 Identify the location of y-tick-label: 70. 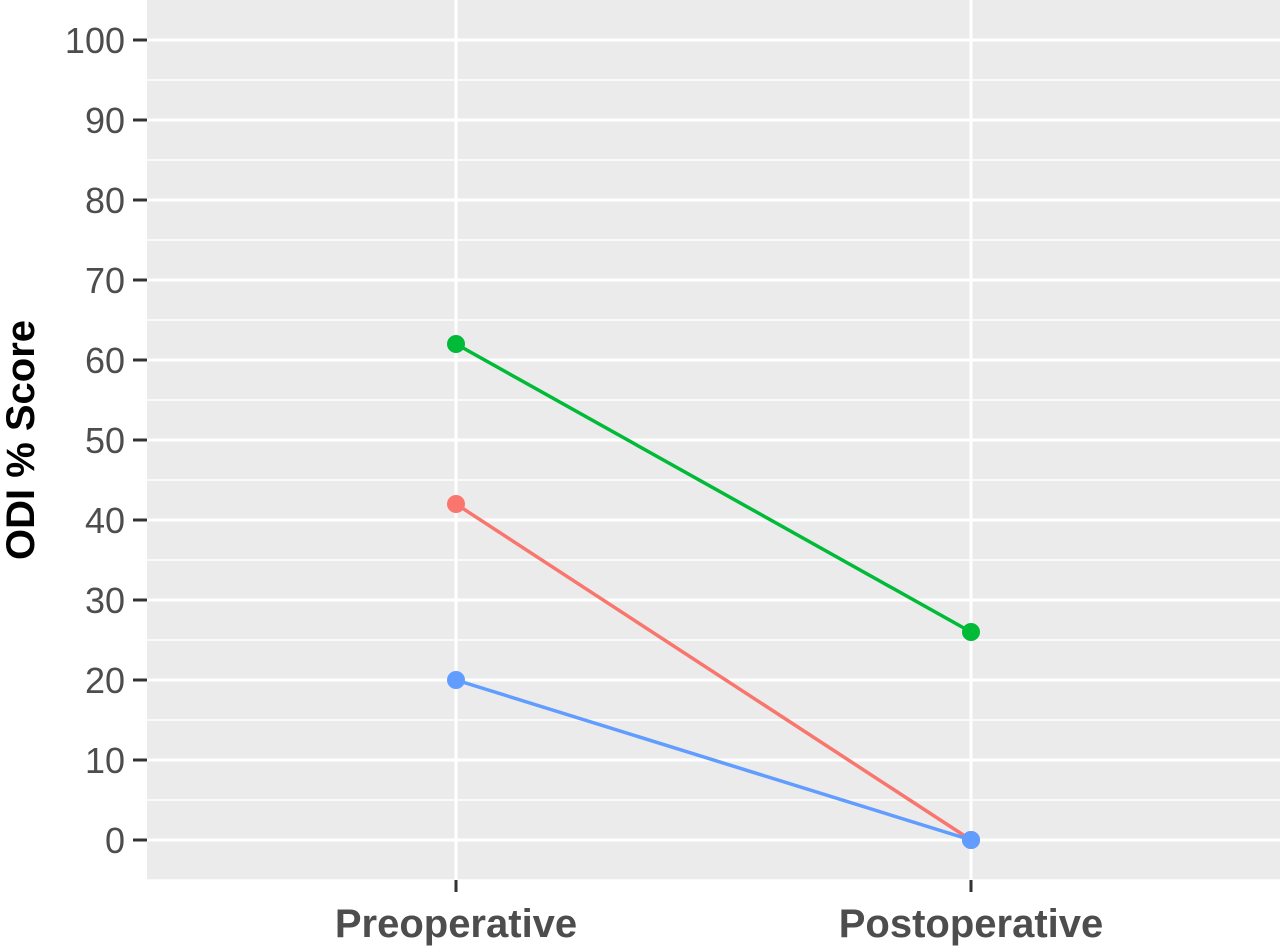
(105, 280).